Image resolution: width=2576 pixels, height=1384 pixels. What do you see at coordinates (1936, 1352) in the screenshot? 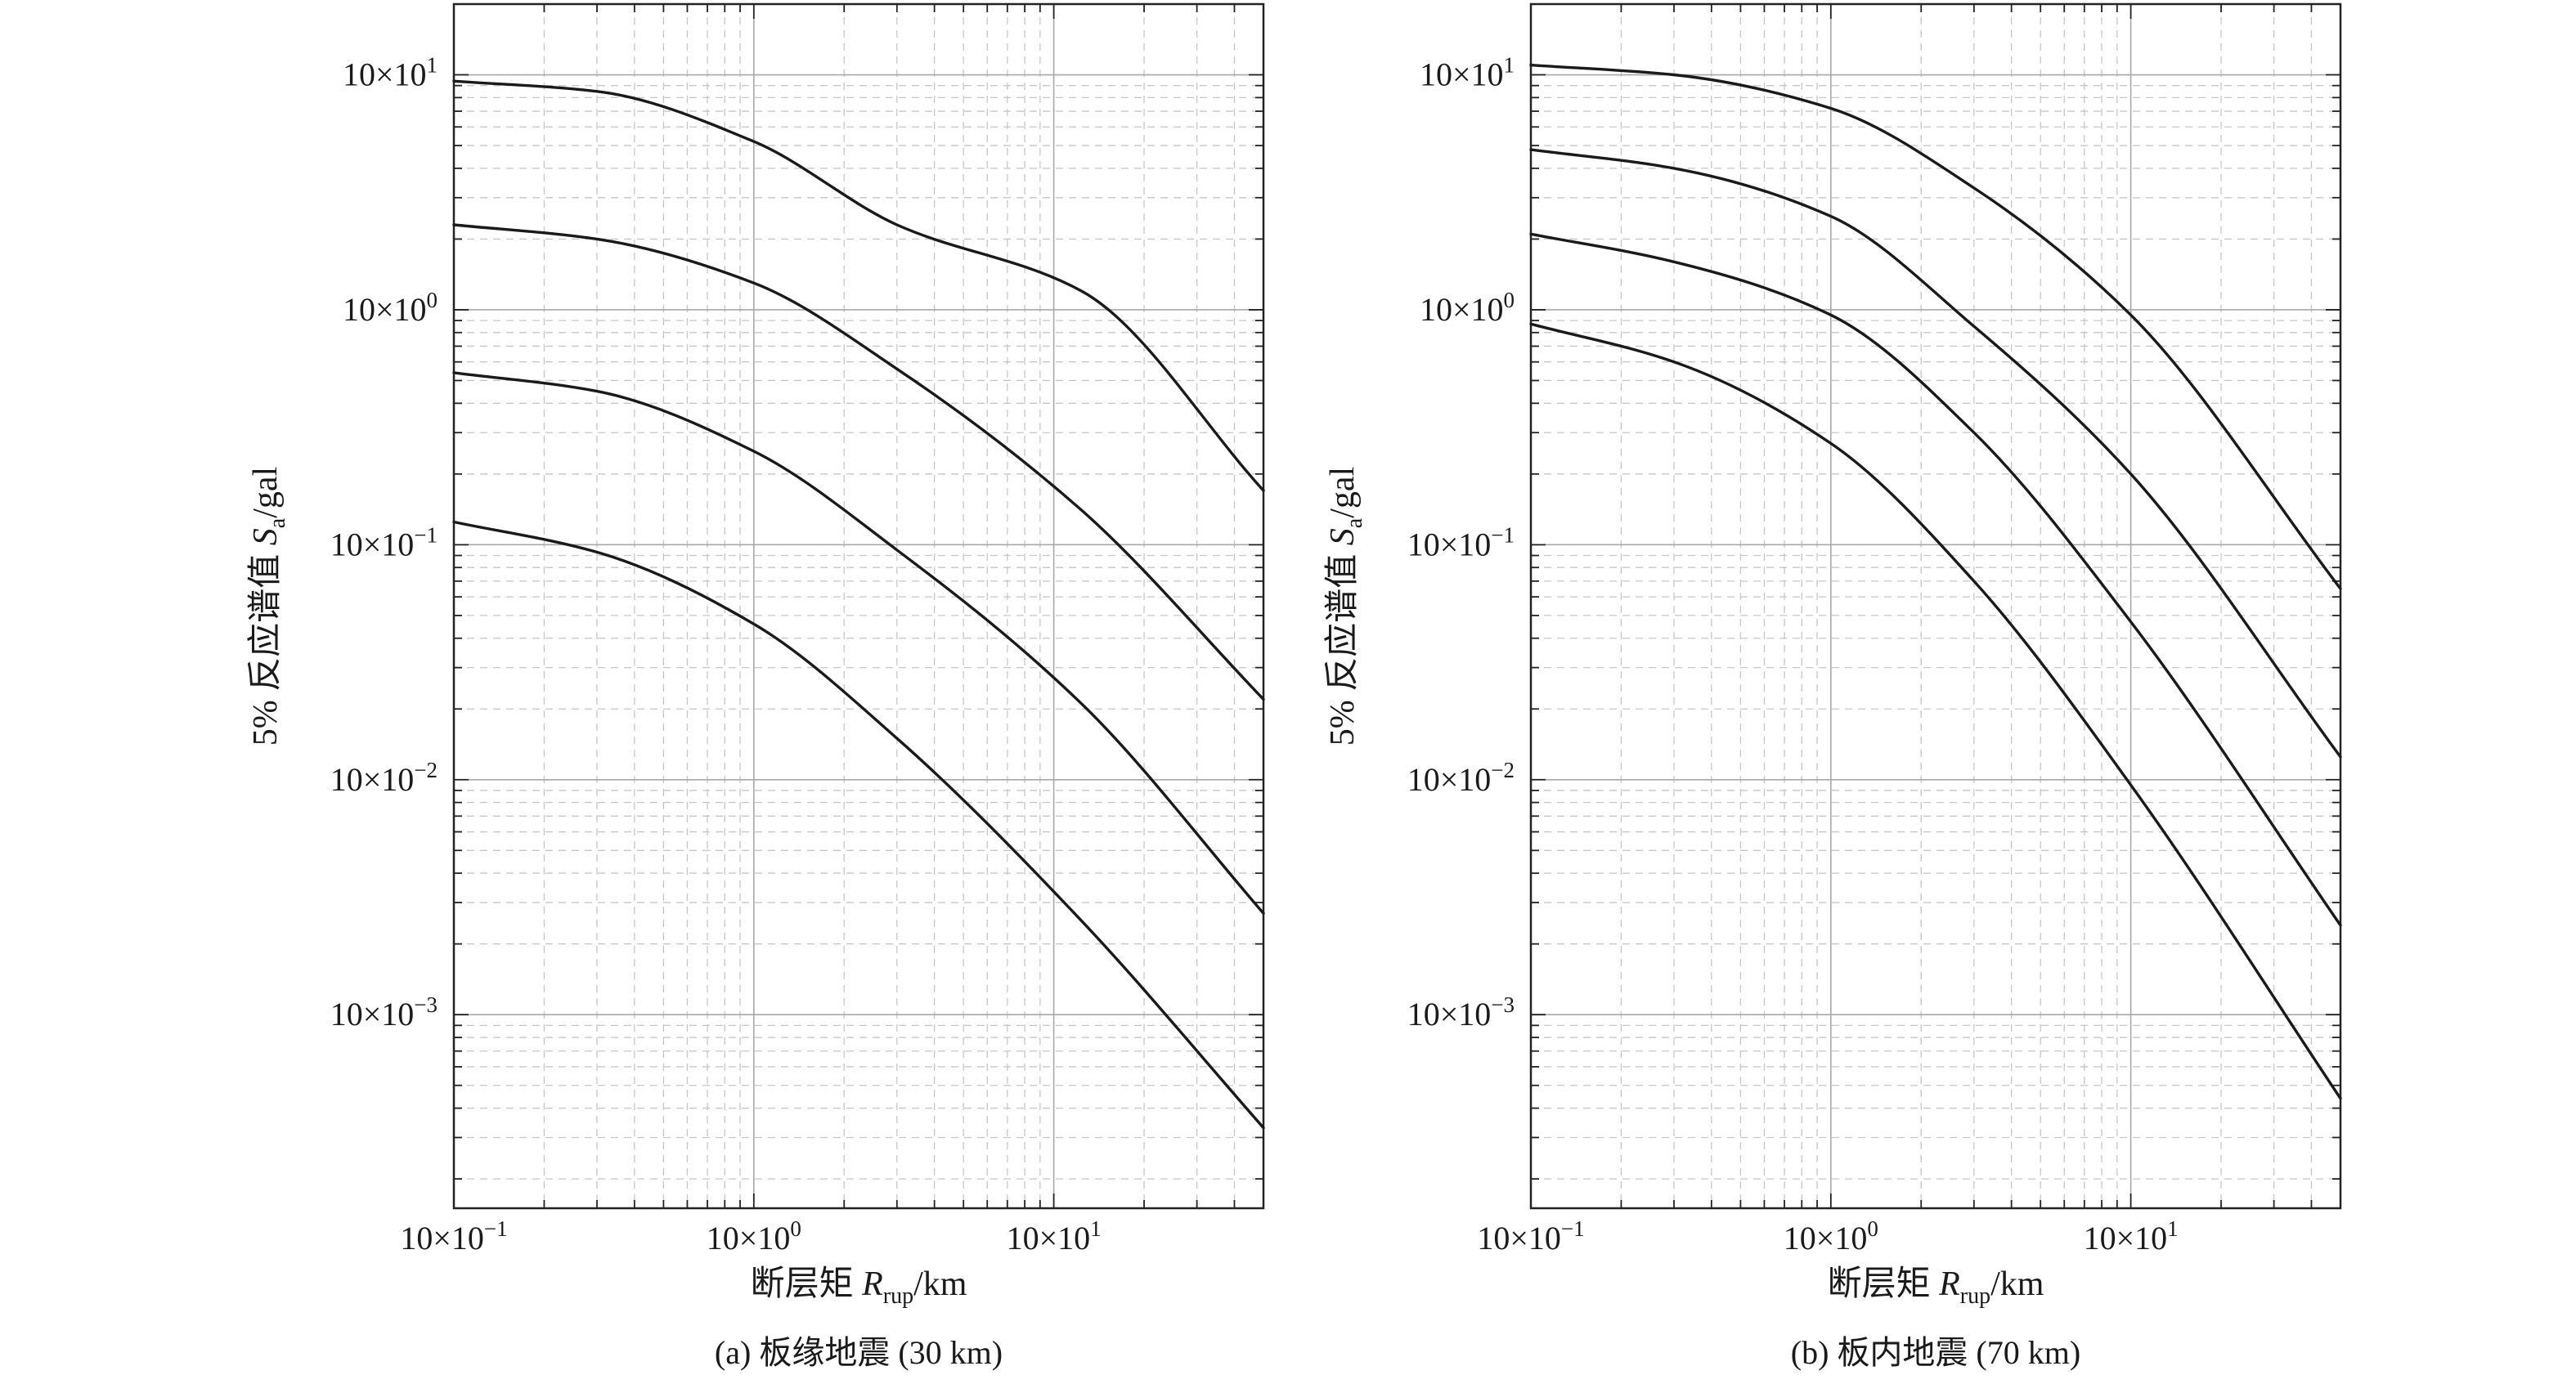
I see `panel-caption: (b) 板内地震 (70 km)` at bounding box center [1936, 1352].